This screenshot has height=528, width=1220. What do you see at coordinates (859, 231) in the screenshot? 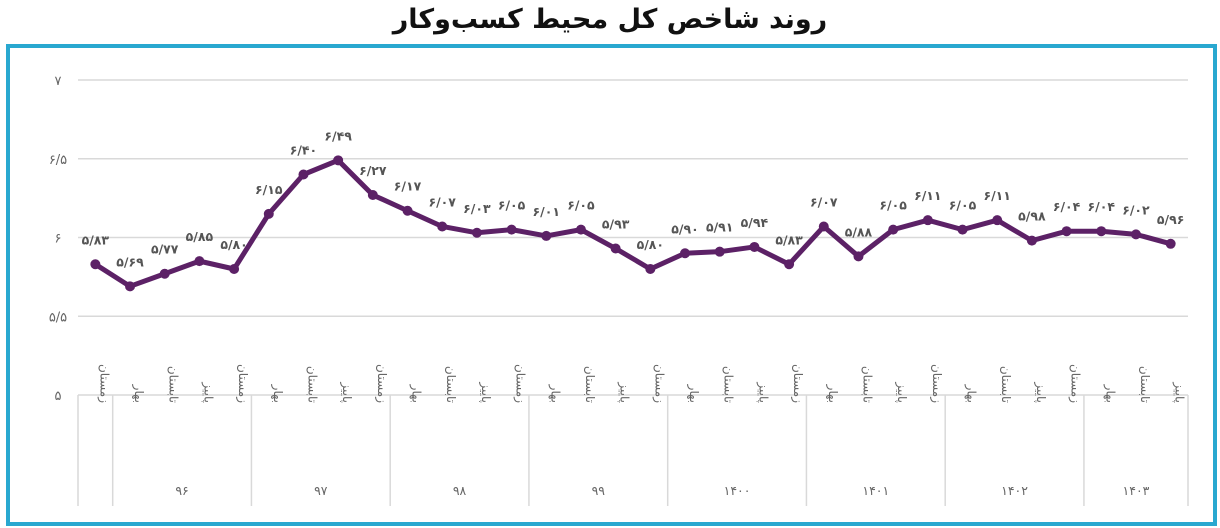
I see `data-label: ۵/۸۸` at bounding box center [859, 231].